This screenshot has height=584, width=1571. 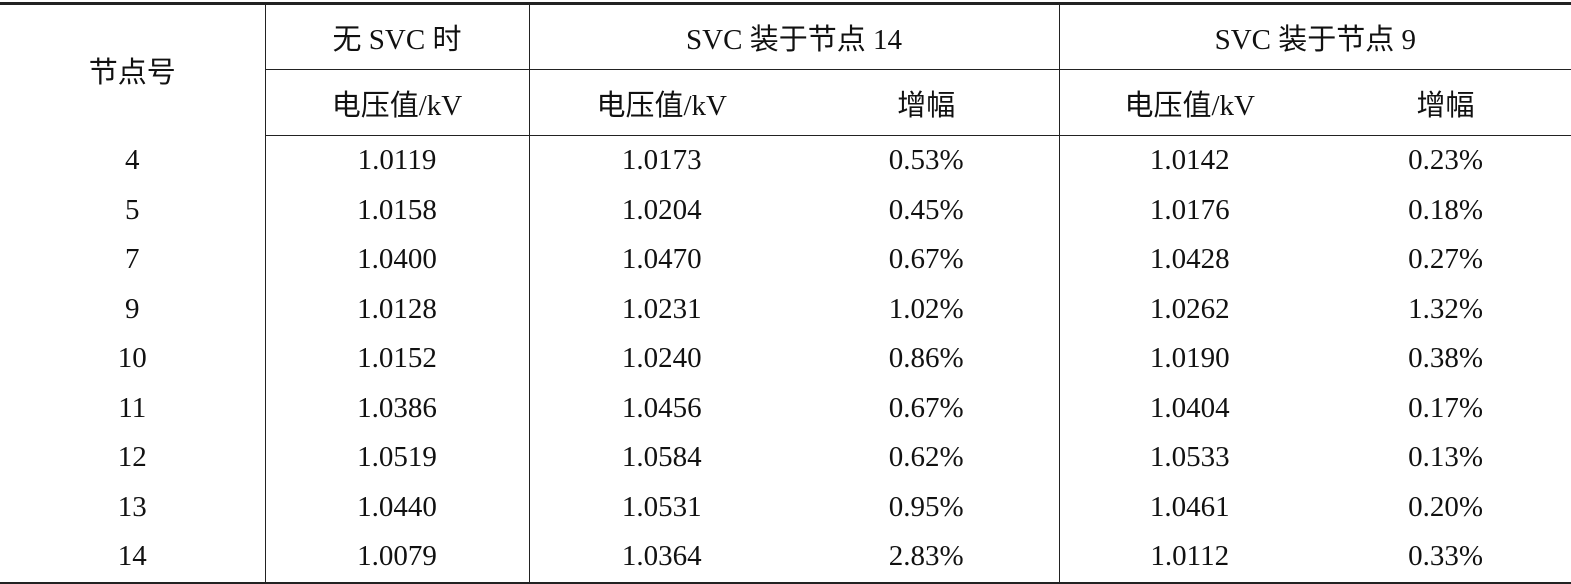 I want to click on table-cell: 1.02%, so click(x=926, y=308).